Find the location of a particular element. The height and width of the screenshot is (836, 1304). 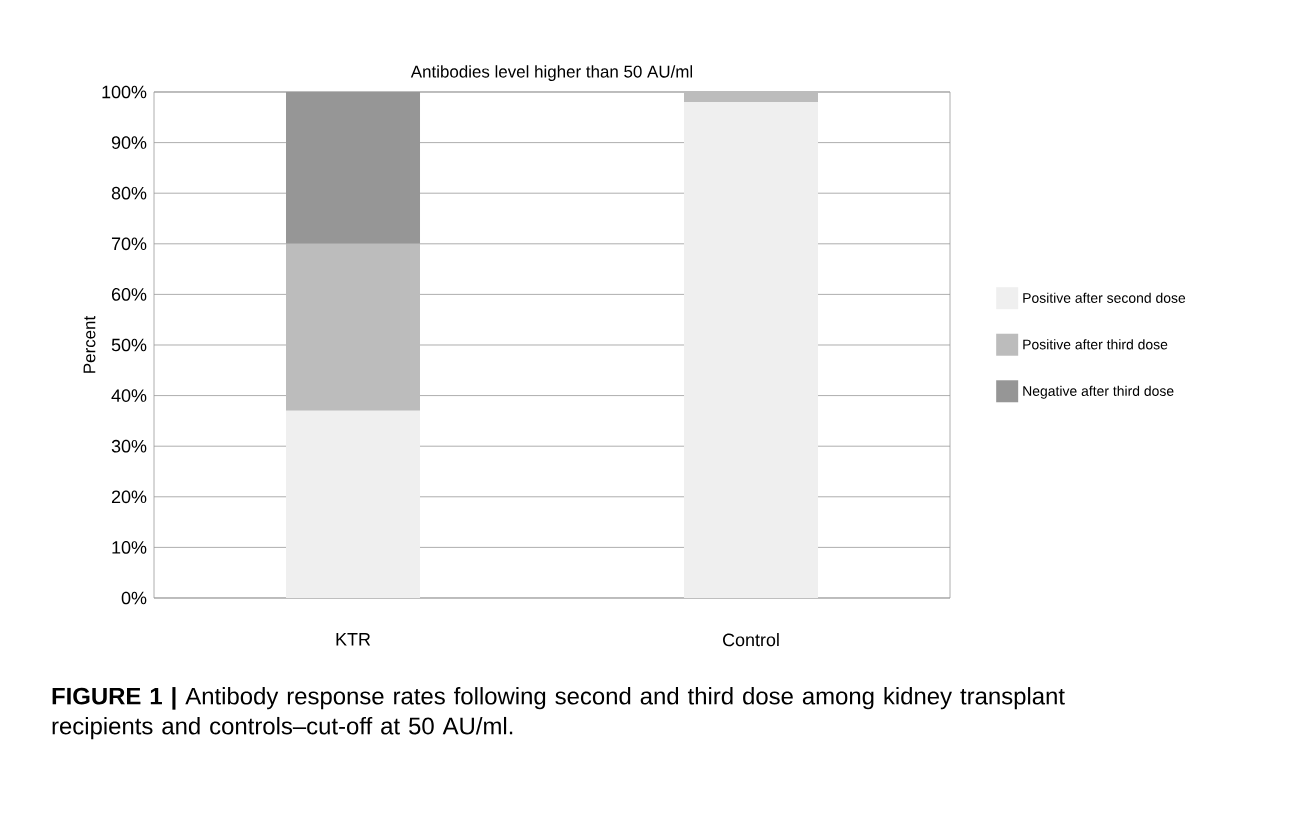

y-tick-label: 80% is located at coordinates (129, 193).